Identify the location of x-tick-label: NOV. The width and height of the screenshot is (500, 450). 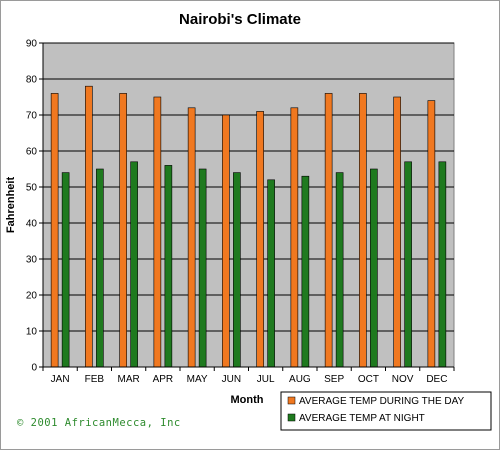
(403, 379).